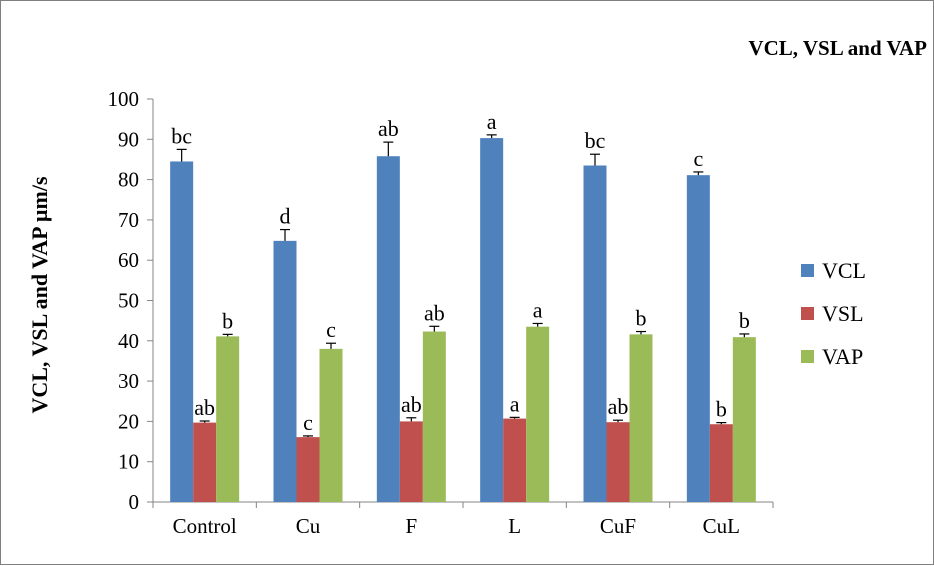 The image size is (934, 566). I want to click on data-label: d, so click(285, 216).